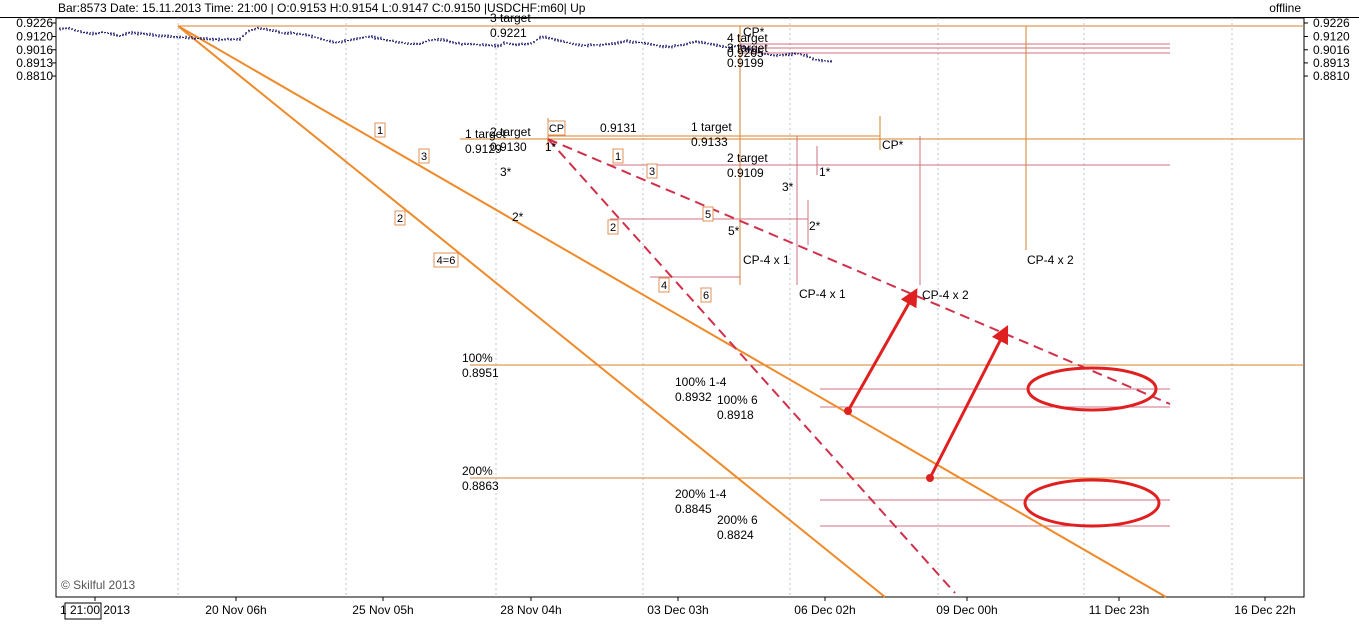 Image resolution: width=1359 pixels, height=632 pixels. I want to click on time-cursor-box, so click(83, 611).